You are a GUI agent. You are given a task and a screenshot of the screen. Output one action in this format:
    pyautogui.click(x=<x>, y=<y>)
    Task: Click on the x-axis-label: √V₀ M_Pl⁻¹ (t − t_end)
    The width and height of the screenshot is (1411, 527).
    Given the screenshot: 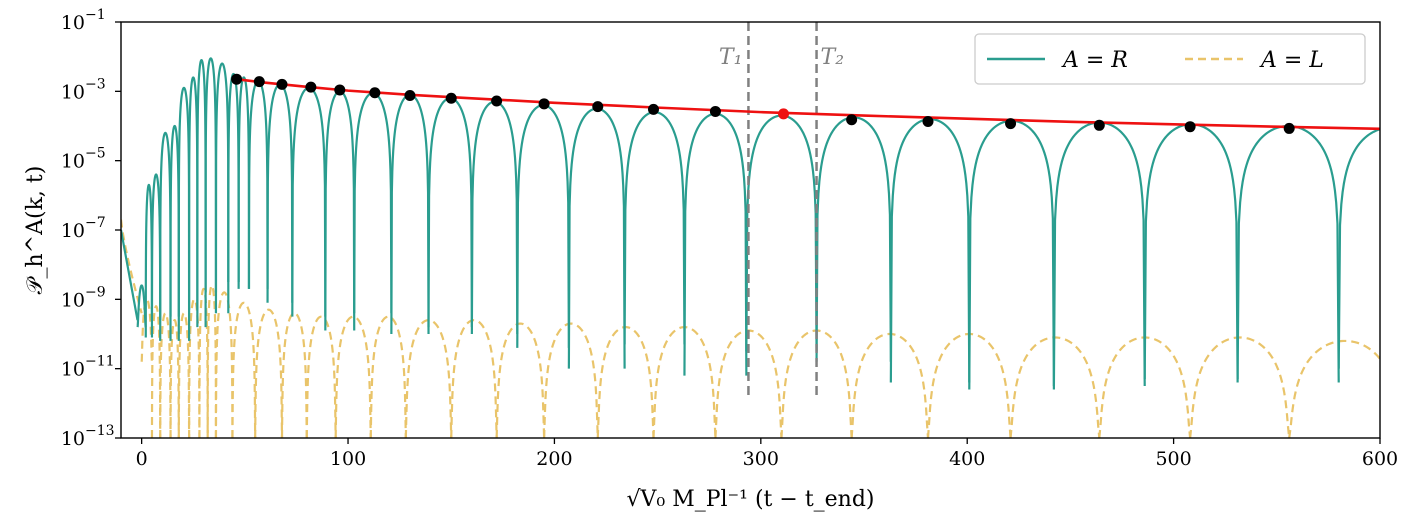 What is the action you would take?
    pyautogui.click(x=750, y=499)
    